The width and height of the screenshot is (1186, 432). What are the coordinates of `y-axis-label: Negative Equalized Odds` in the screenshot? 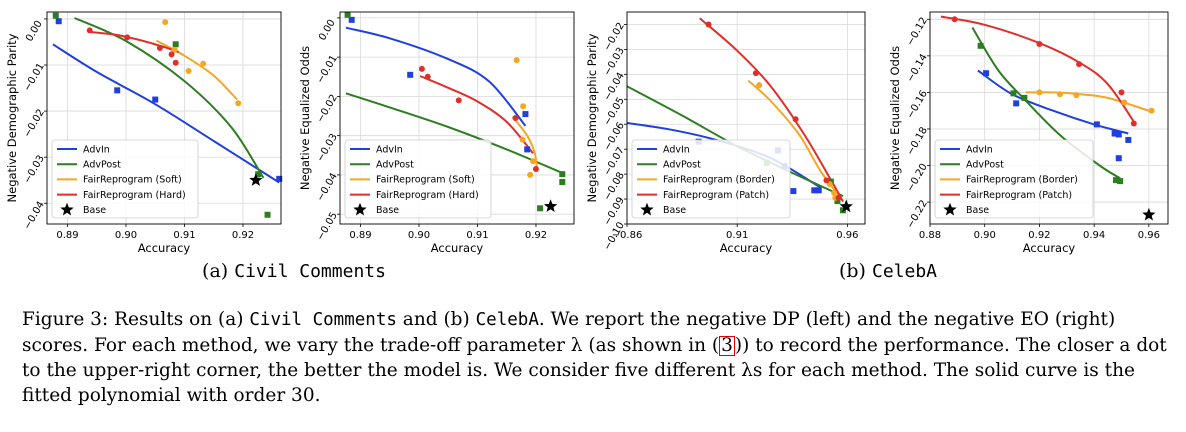 It's located at (895, 118).